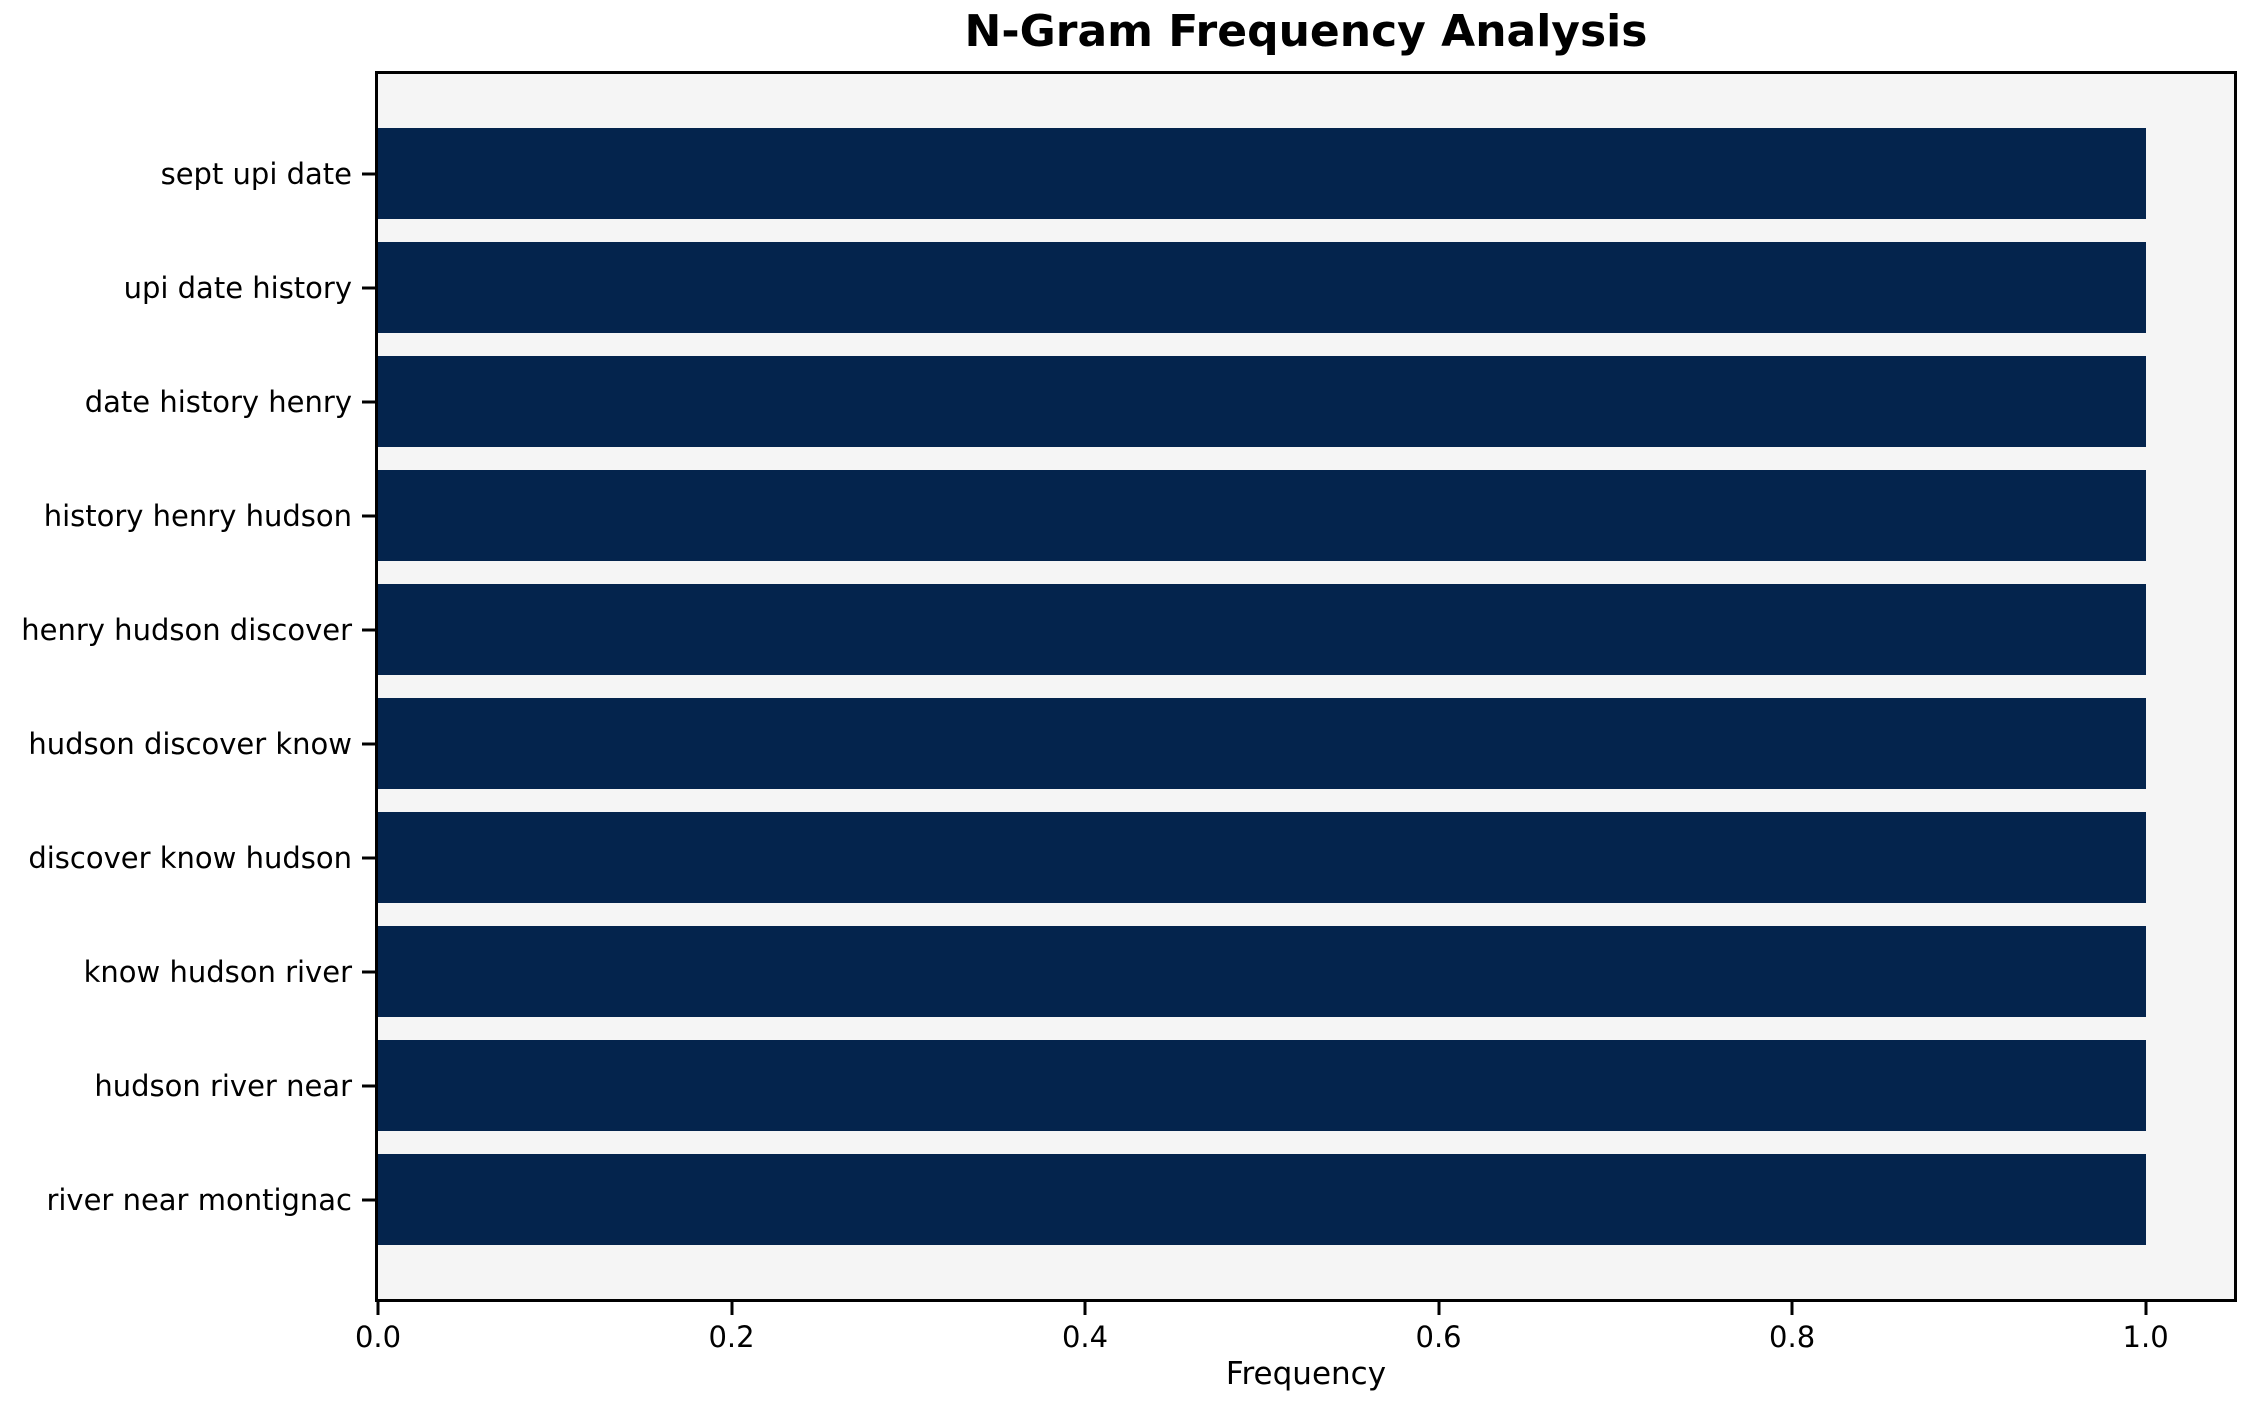 This screenshot has height=1414, width=2254. Describe the element at coordinates (199, 1199) in the screenshot. I see `y-tick-label: river near montignac` at that location.